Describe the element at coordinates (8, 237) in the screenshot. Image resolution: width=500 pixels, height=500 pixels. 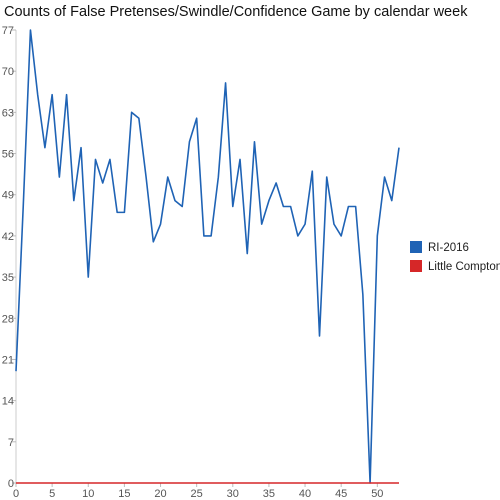
I see `y-tick-label: 42` at that location.